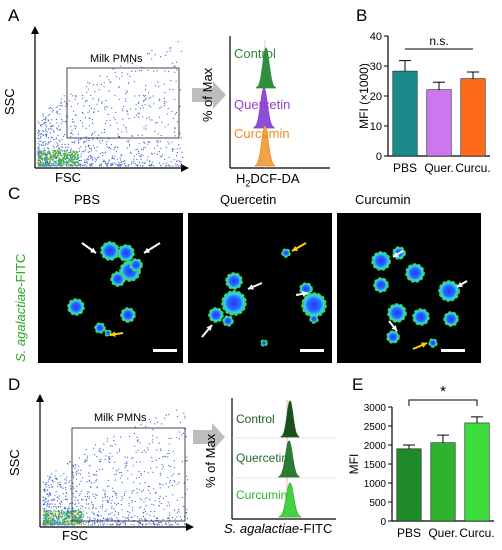 The height and width of the screenshot is (550, 502). I want to click on panel-a-row-quercetin-label: Quercetin, so click(262, 104).